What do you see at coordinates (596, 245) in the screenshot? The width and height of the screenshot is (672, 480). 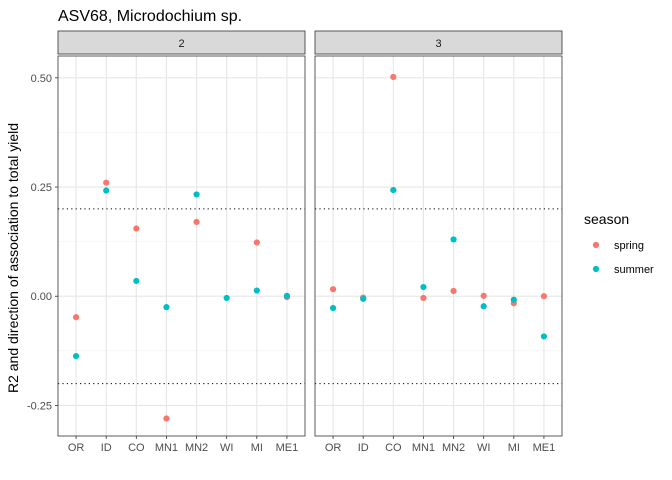 I see `legend-key-spring` at bounding box center [596, 245].